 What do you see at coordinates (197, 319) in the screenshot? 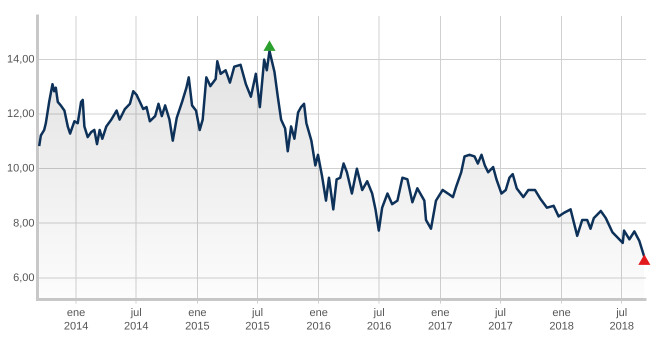
I see `x-tick-label: ene 2015` at bounding box center [197, 319].